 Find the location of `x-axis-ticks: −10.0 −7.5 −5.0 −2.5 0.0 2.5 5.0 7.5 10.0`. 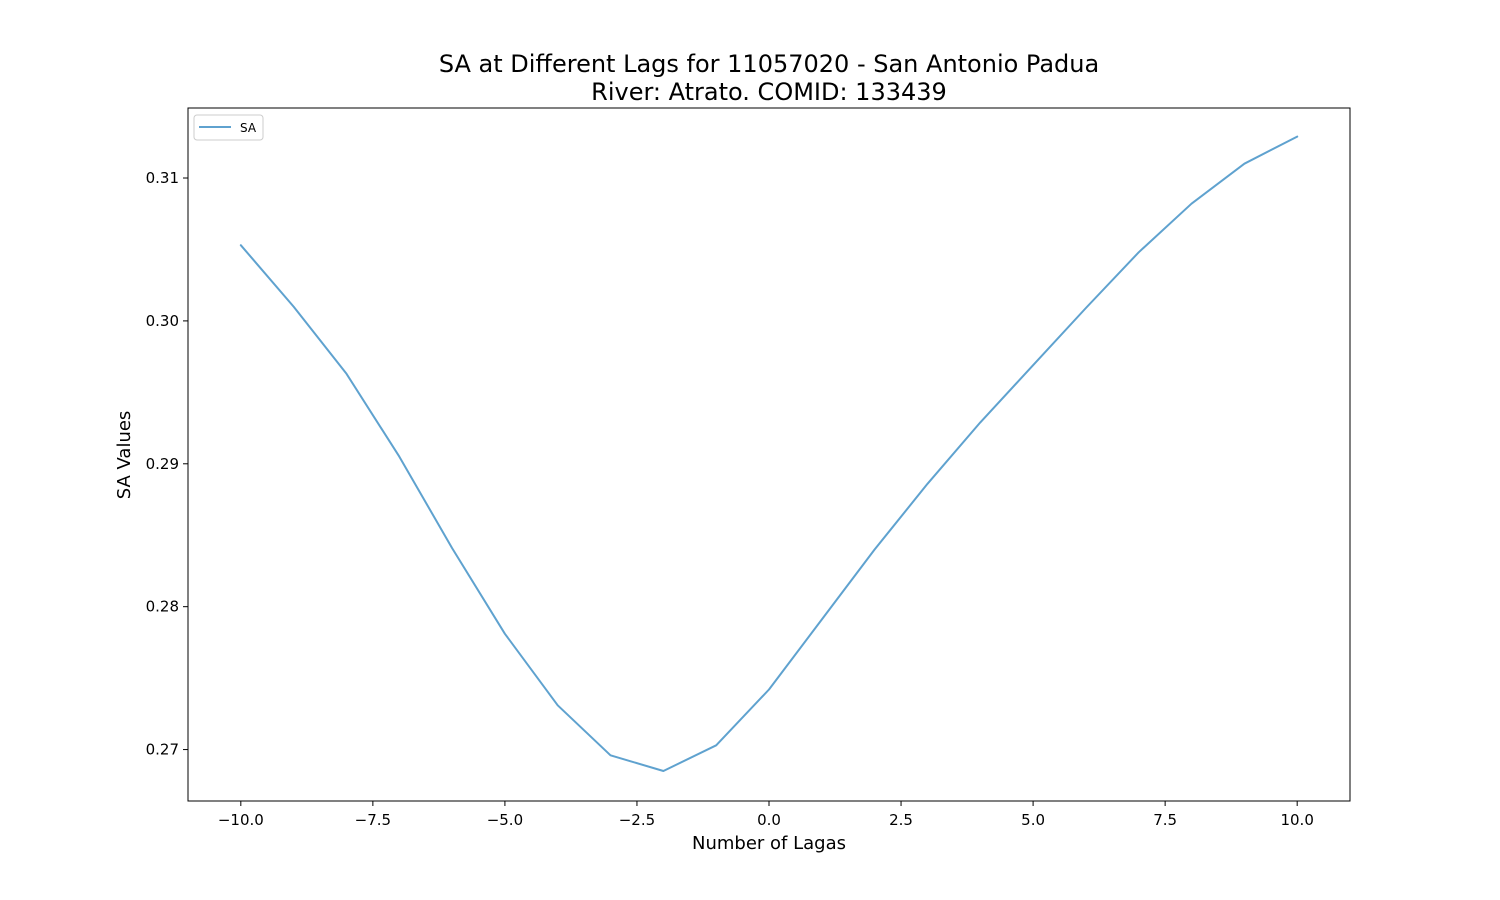

x-axis-ticks: −10.0 −7.5 −5.0 −2.5 0.0 2.5 5.0 7.5 10.0 is located at coordinates (766, 815).